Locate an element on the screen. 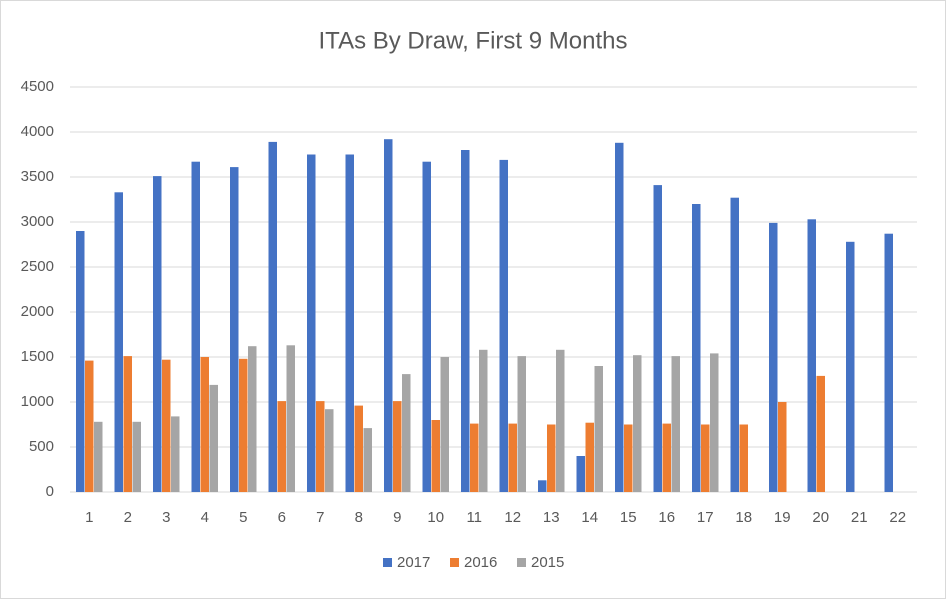  x-tick-label: 1 is located at coordinates (89, 517).